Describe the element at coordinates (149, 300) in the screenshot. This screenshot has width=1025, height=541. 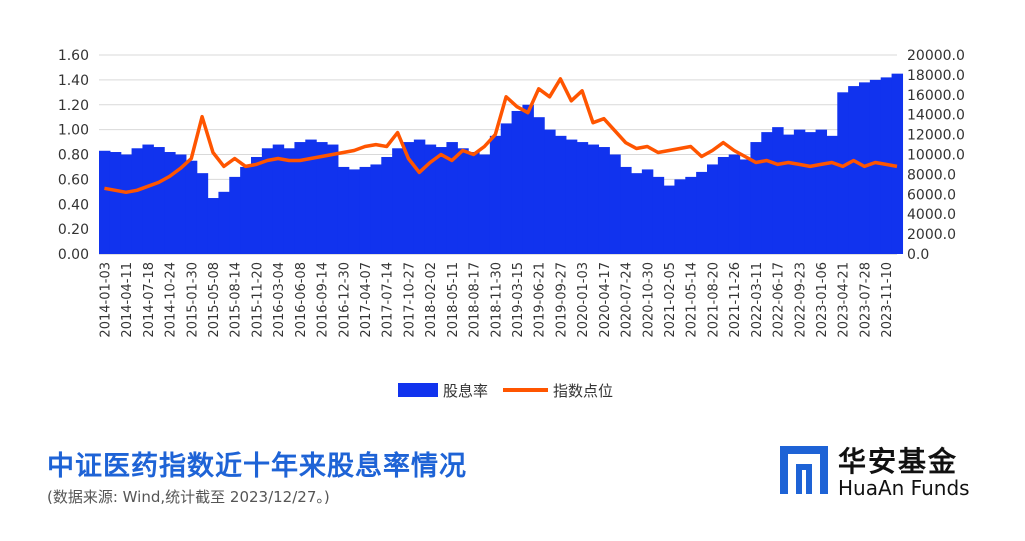
I see `x-tick-label: 2014-07-18` at that location.